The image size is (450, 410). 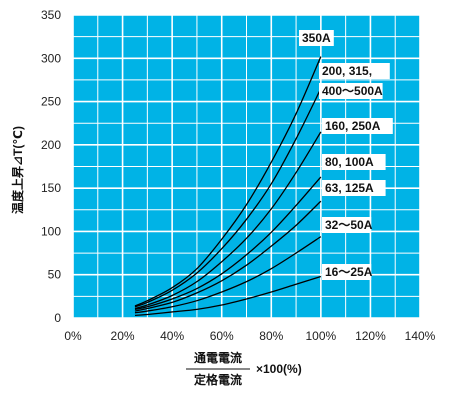 What do you see at coordinates (51, 58) in the screenshot?
I see `y-tick-label: 300` at bounding box center [51, 58].